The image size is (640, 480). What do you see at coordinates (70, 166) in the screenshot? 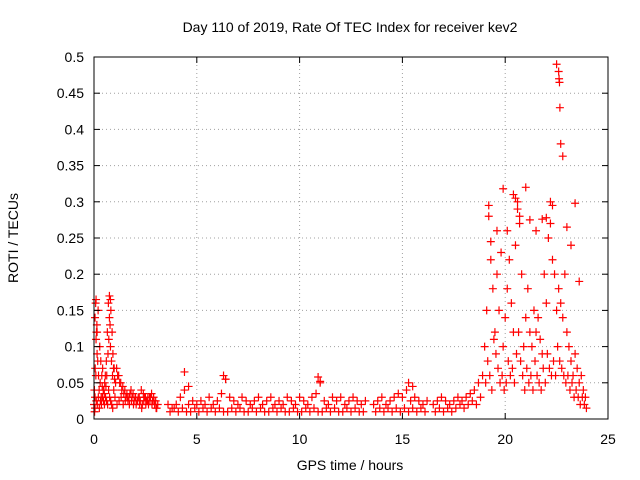
I see `y-tick-label: 0.35` at bounding box center [70, 166].